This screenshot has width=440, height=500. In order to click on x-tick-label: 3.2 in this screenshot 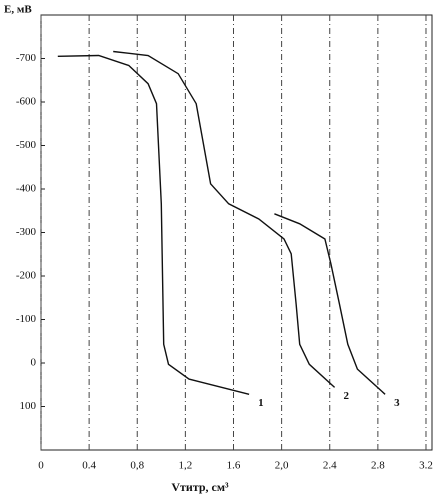, I will do `click(426, 466)`.